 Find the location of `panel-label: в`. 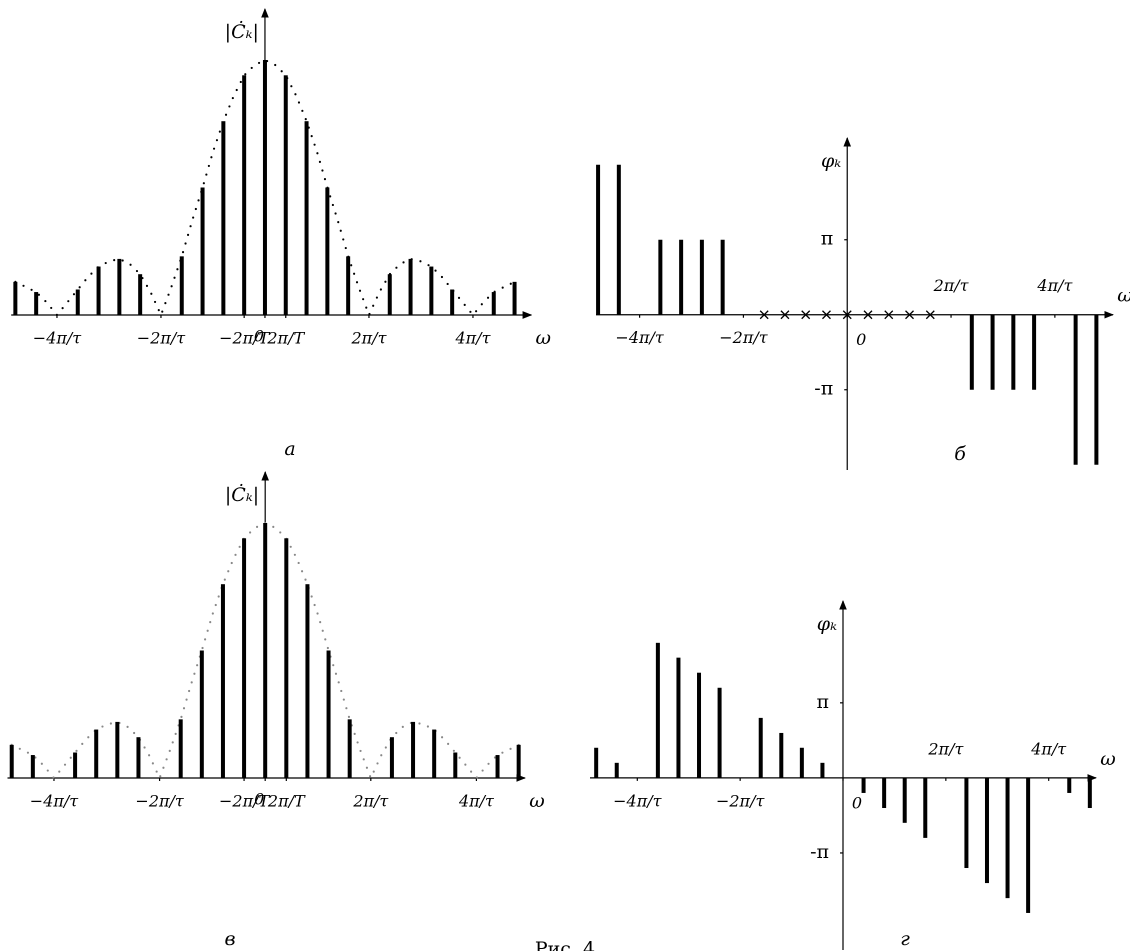

panel-label: в is located at coordinates (229, 939).